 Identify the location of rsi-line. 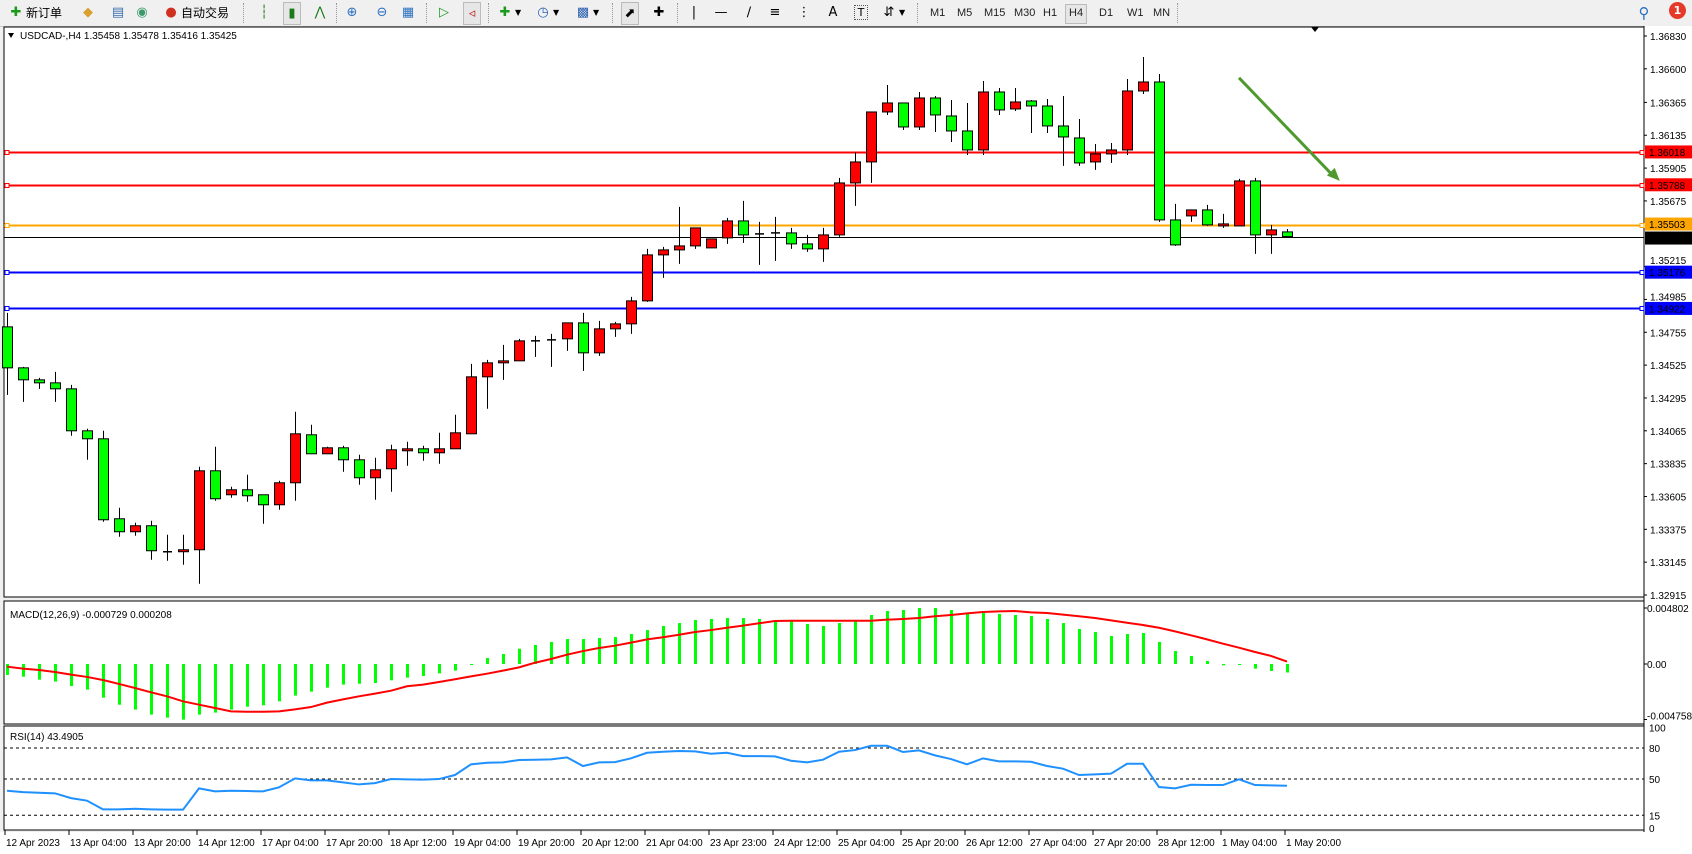
(647, 777).